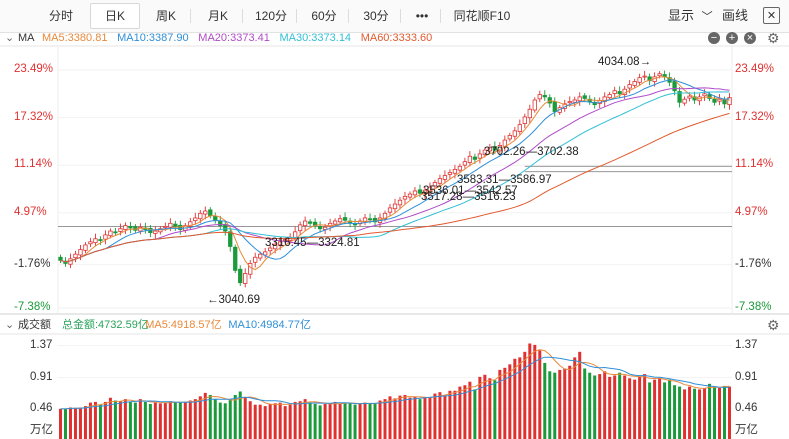  I want to click on price-annotation: 3702.26—3702.38, so click(531, 152).